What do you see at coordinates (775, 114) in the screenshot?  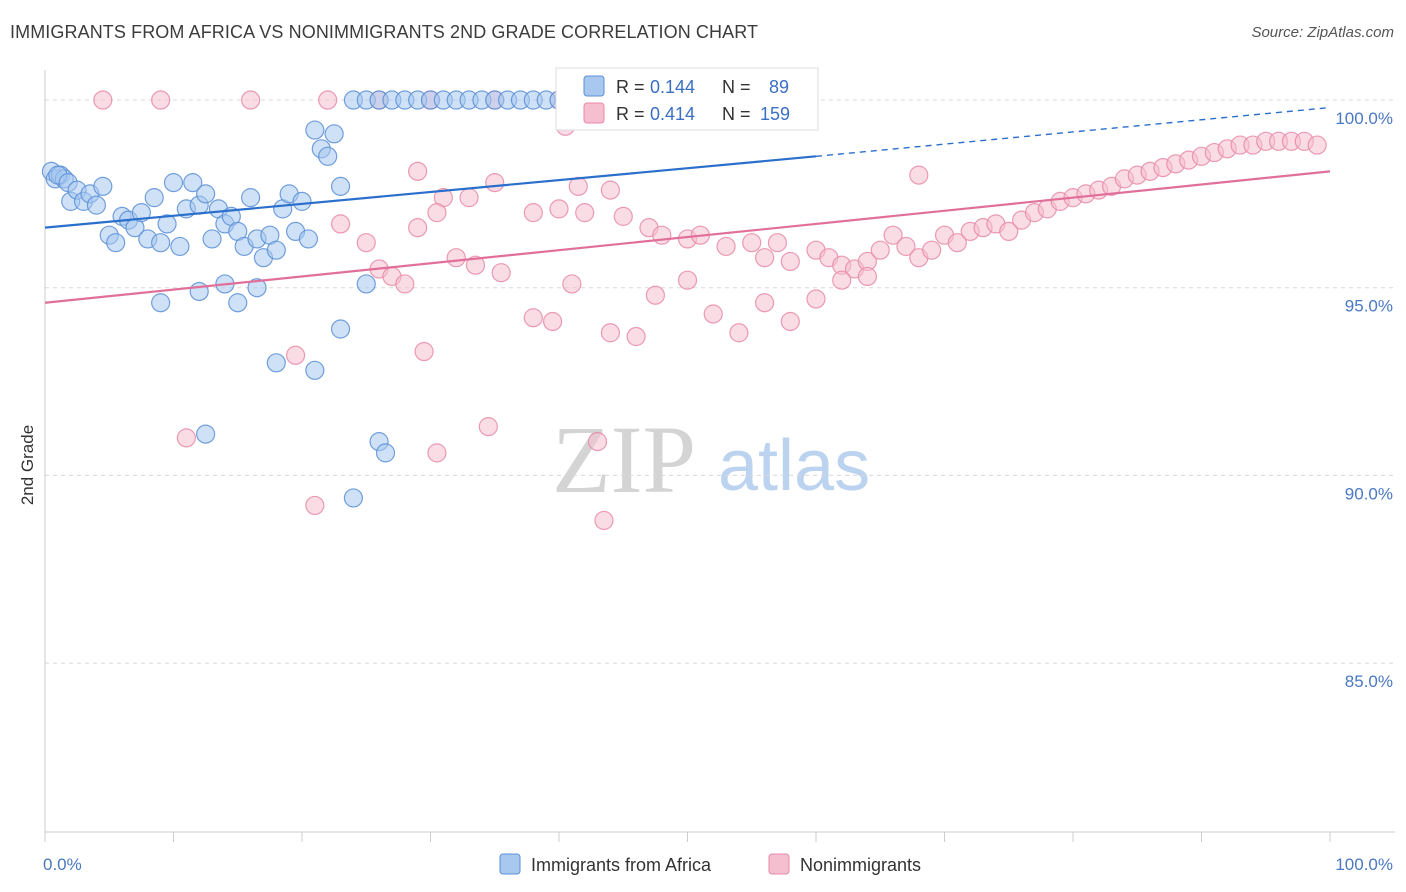 I see `legend-n-value-2: 159` at bounding box center [775, 114].